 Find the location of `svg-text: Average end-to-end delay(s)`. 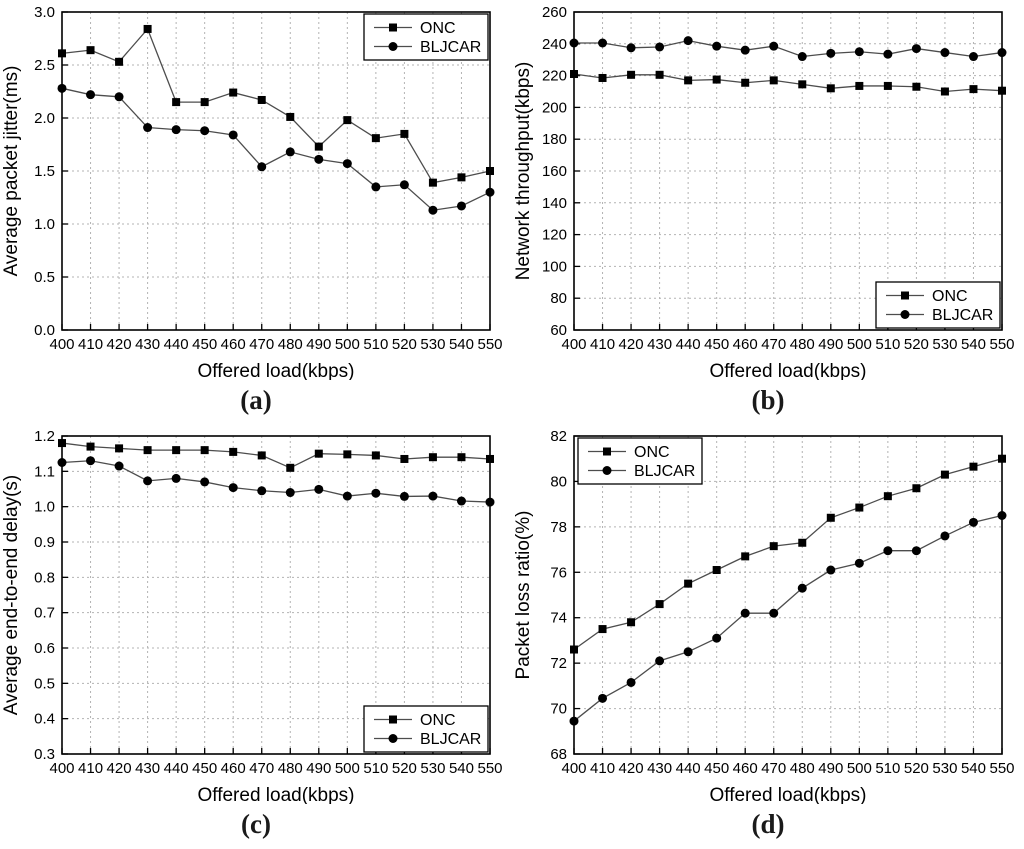

svg-text: Average end-to-end delay(s) is located at coordinates (11, 595).